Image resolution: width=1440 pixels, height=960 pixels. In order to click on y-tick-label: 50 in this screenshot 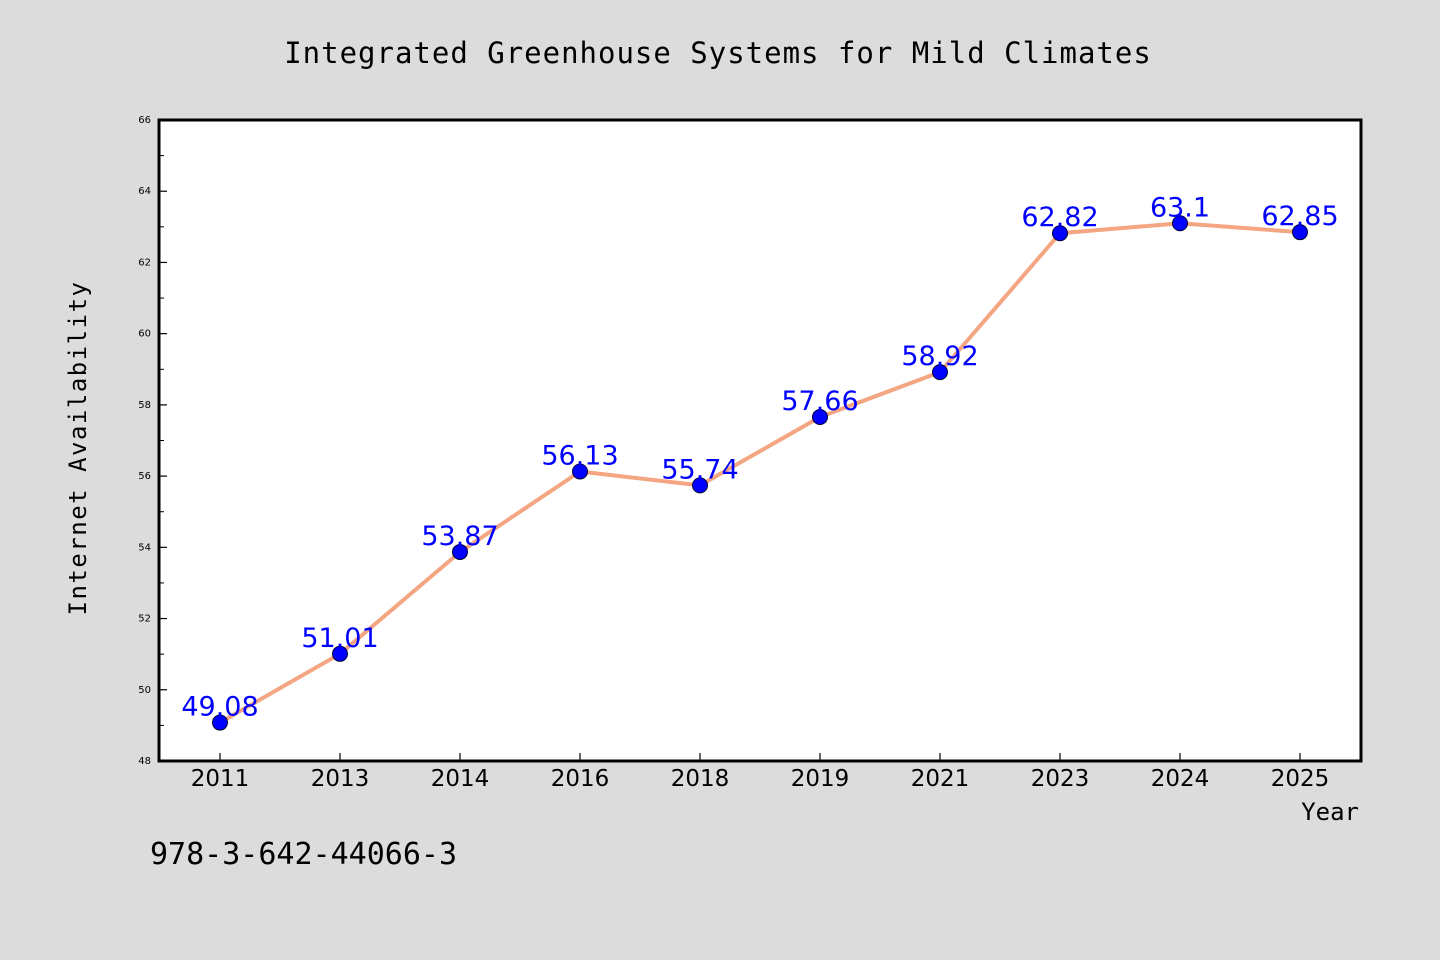, I will do `click(144, 690)`.